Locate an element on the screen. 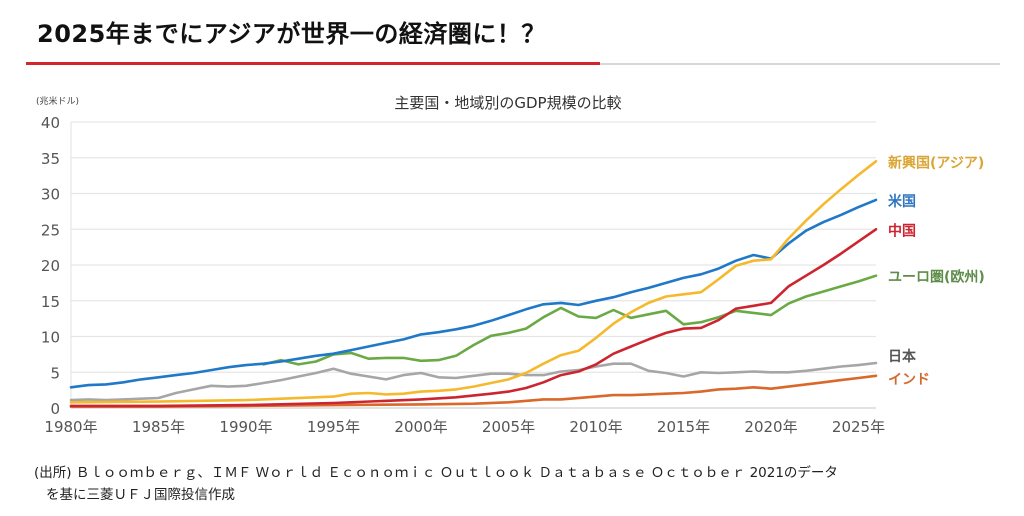 This screenshot has width=1024, height=516. y-tick-label: 25 is located at coordinates (50, 230).